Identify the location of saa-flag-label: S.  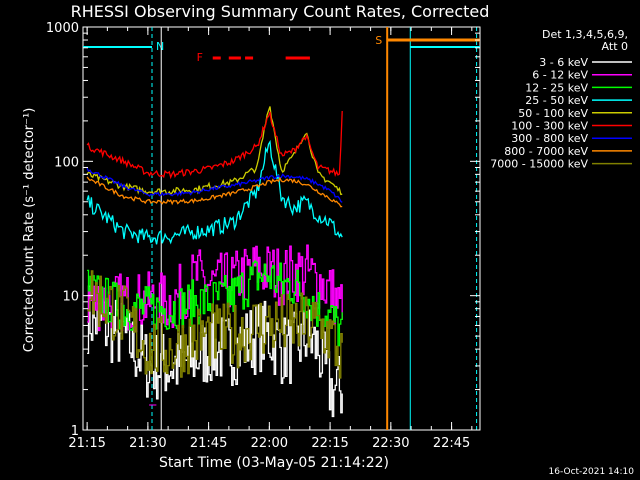
(378, 40).